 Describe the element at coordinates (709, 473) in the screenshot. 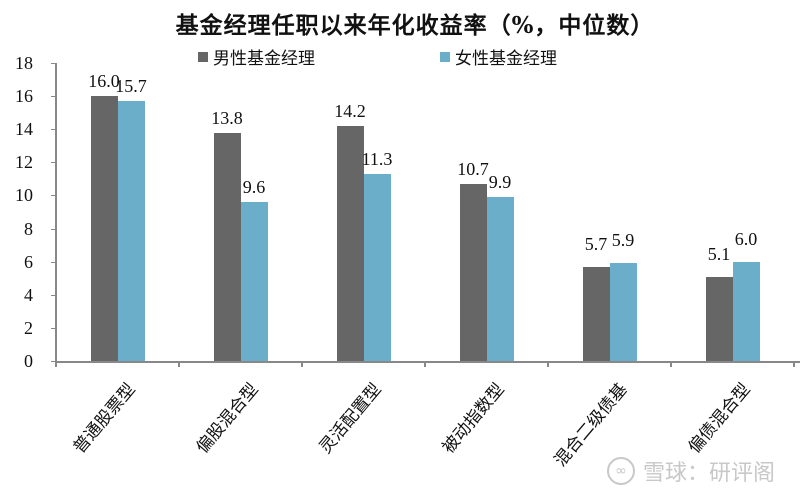

I see `watermark-text: 雪球：研评阁` at that location.